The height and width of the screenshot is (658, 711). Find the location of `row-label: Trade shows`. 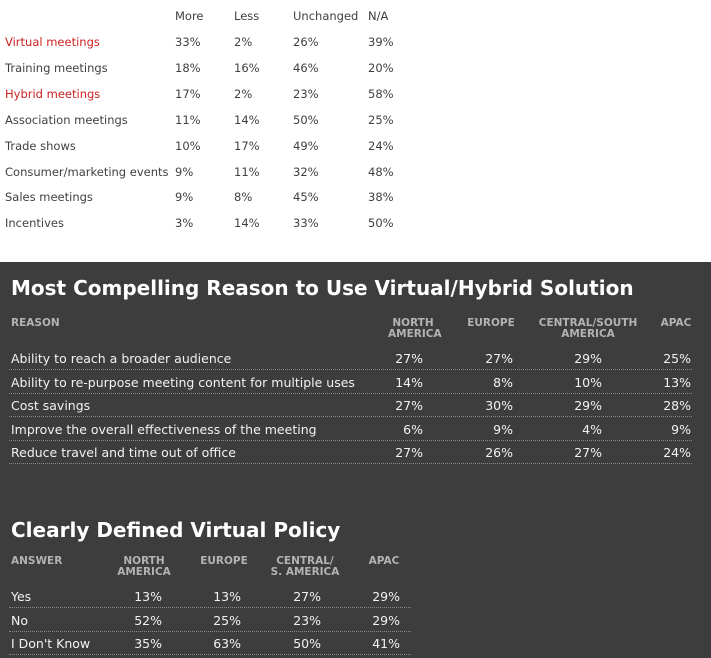

row-label: Trade shows is located at coordinates (40, 145).